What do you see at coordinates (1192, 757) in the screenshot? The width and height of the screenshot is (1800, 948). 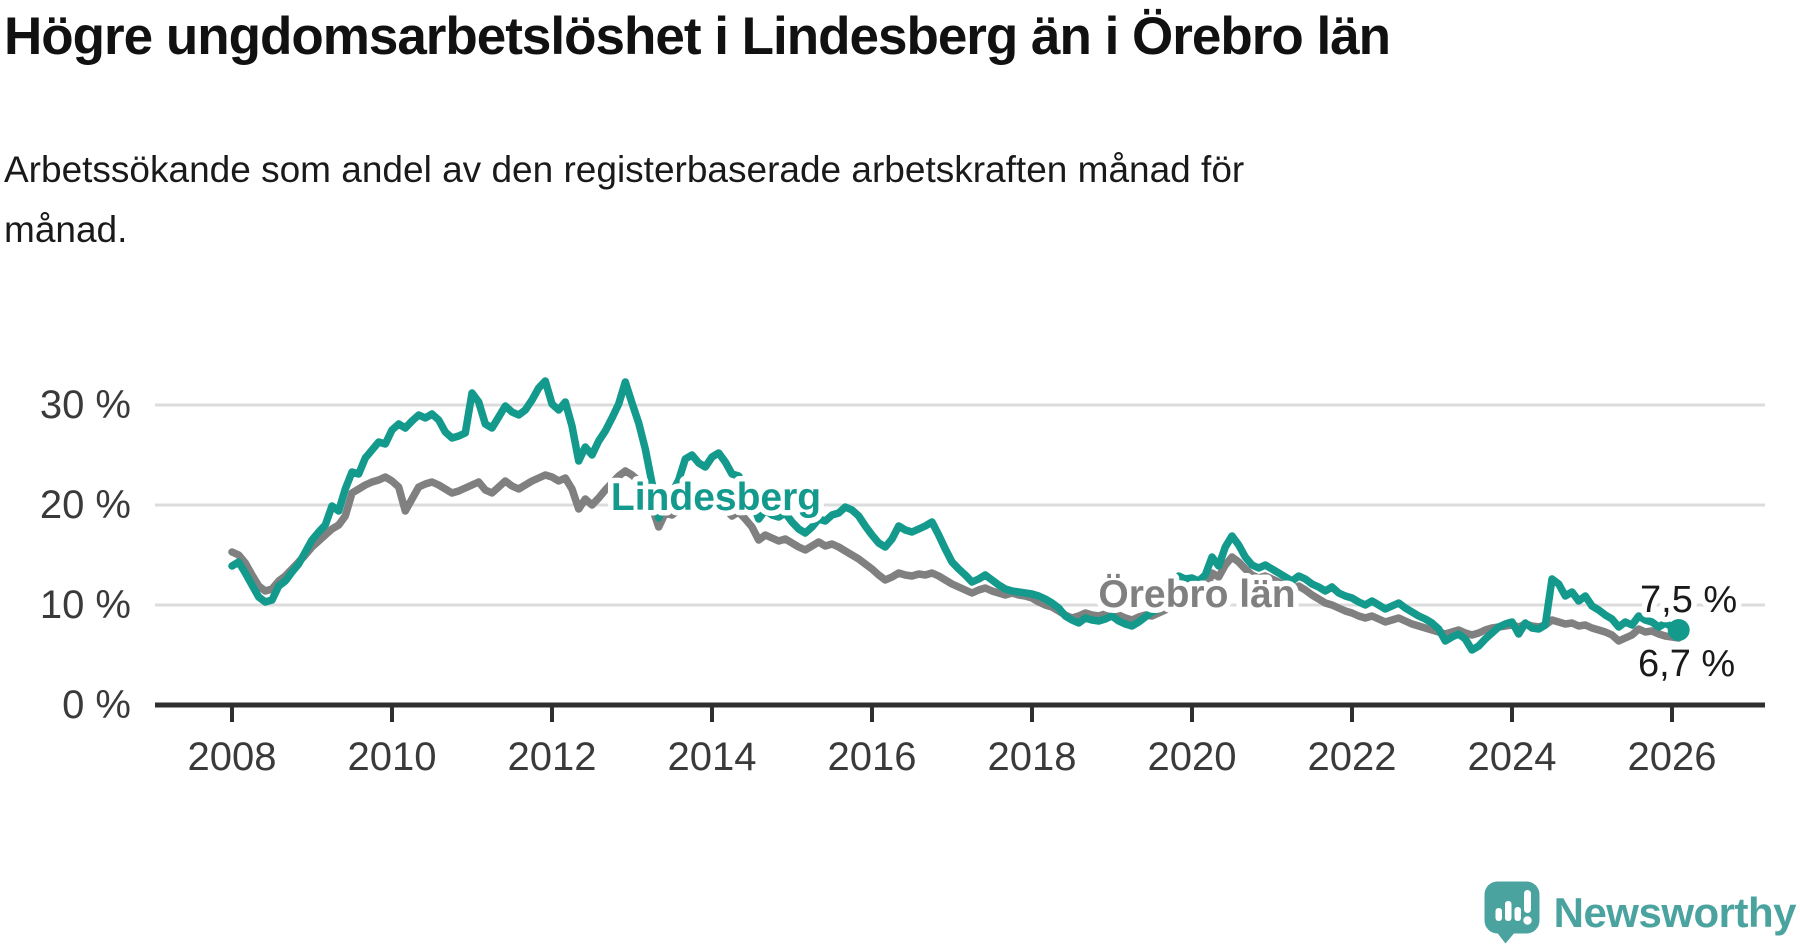 I see `x-axis-label: 2020` at bounding box center [1192, 757].